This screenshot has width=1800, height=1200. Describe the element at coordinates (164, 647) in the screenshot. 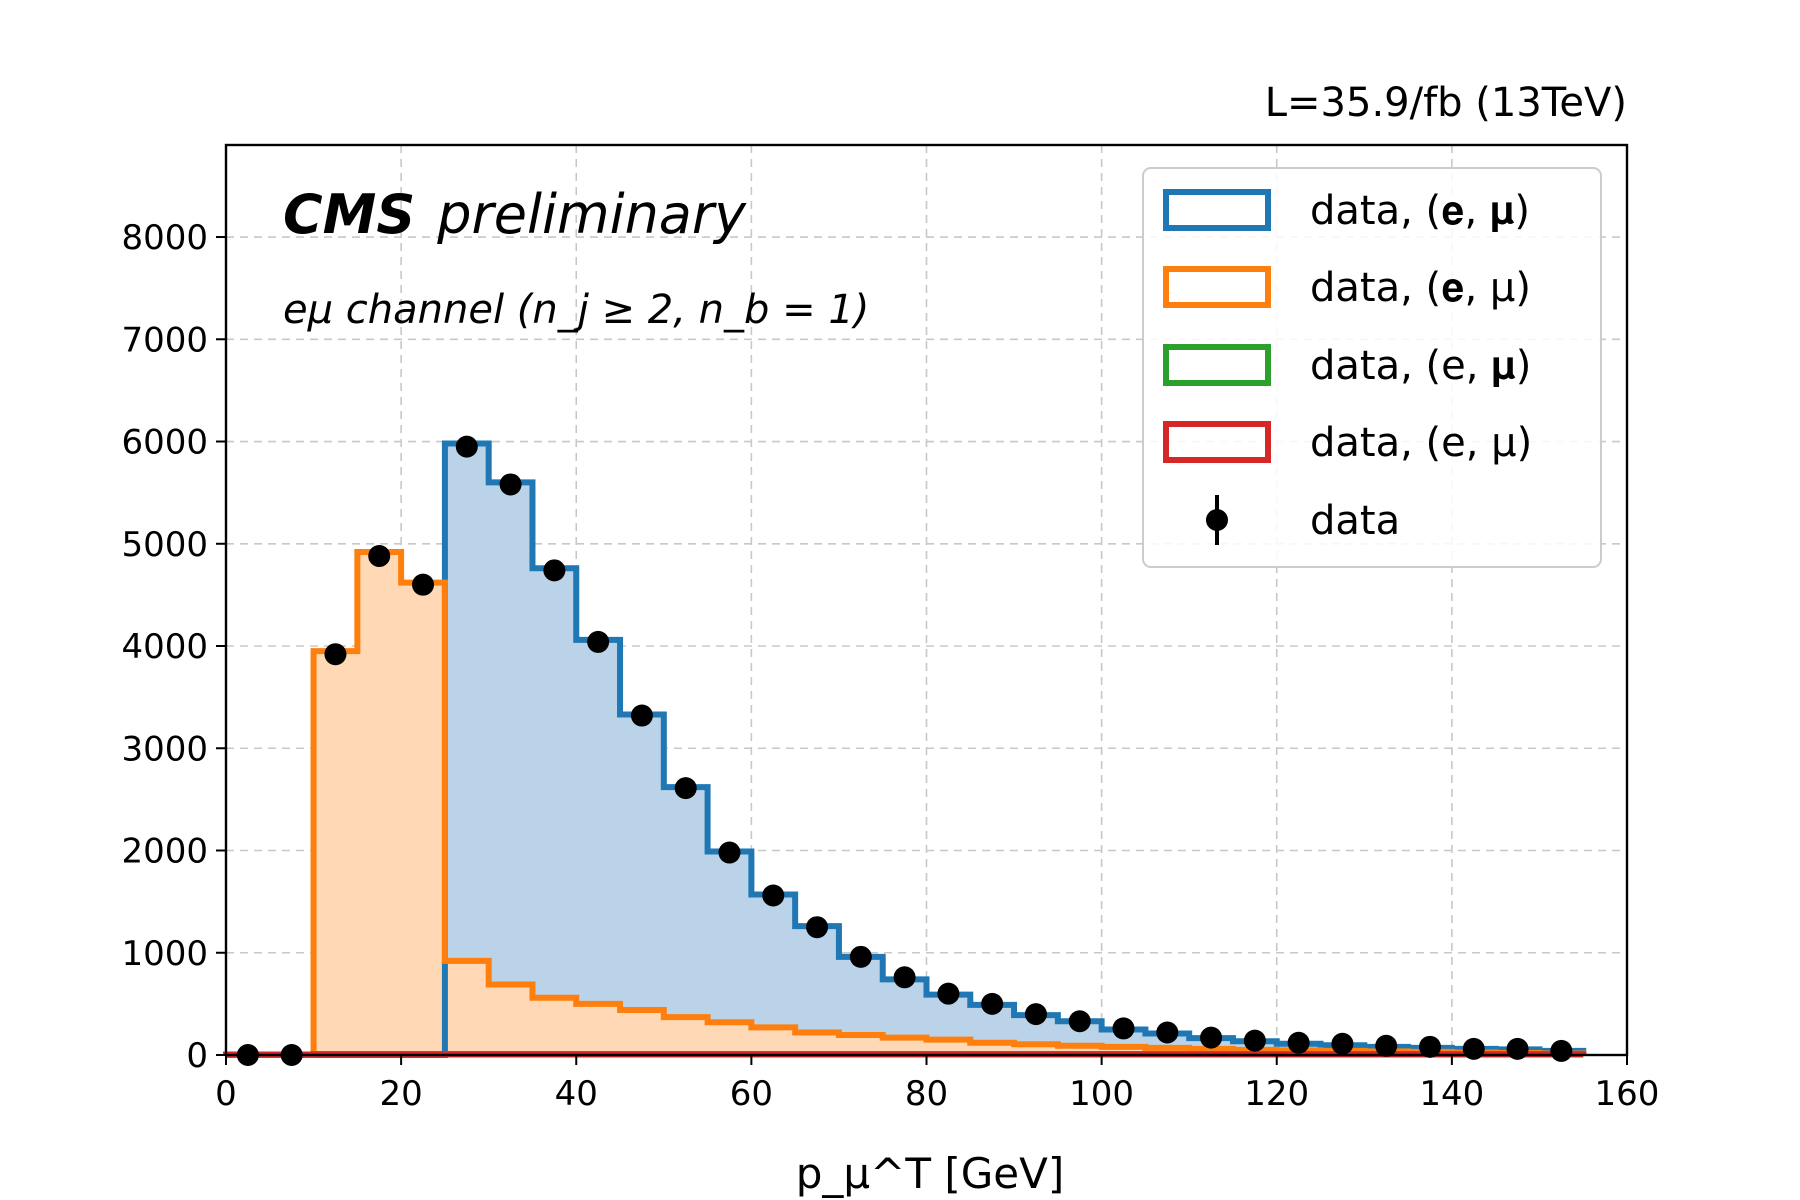

I see `y-tick-label: 4000` at that location.